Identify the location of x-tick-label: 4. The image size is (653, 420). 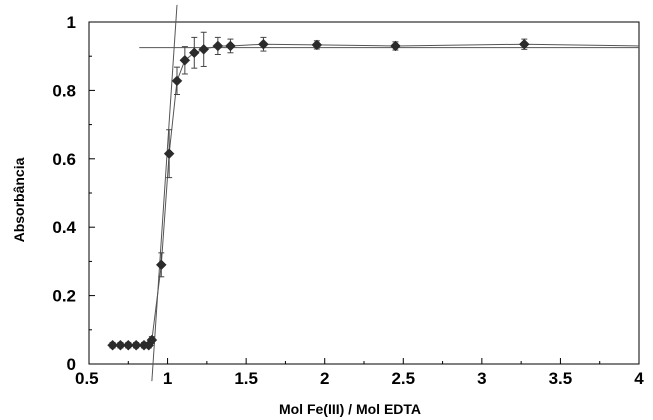
(639, 378).